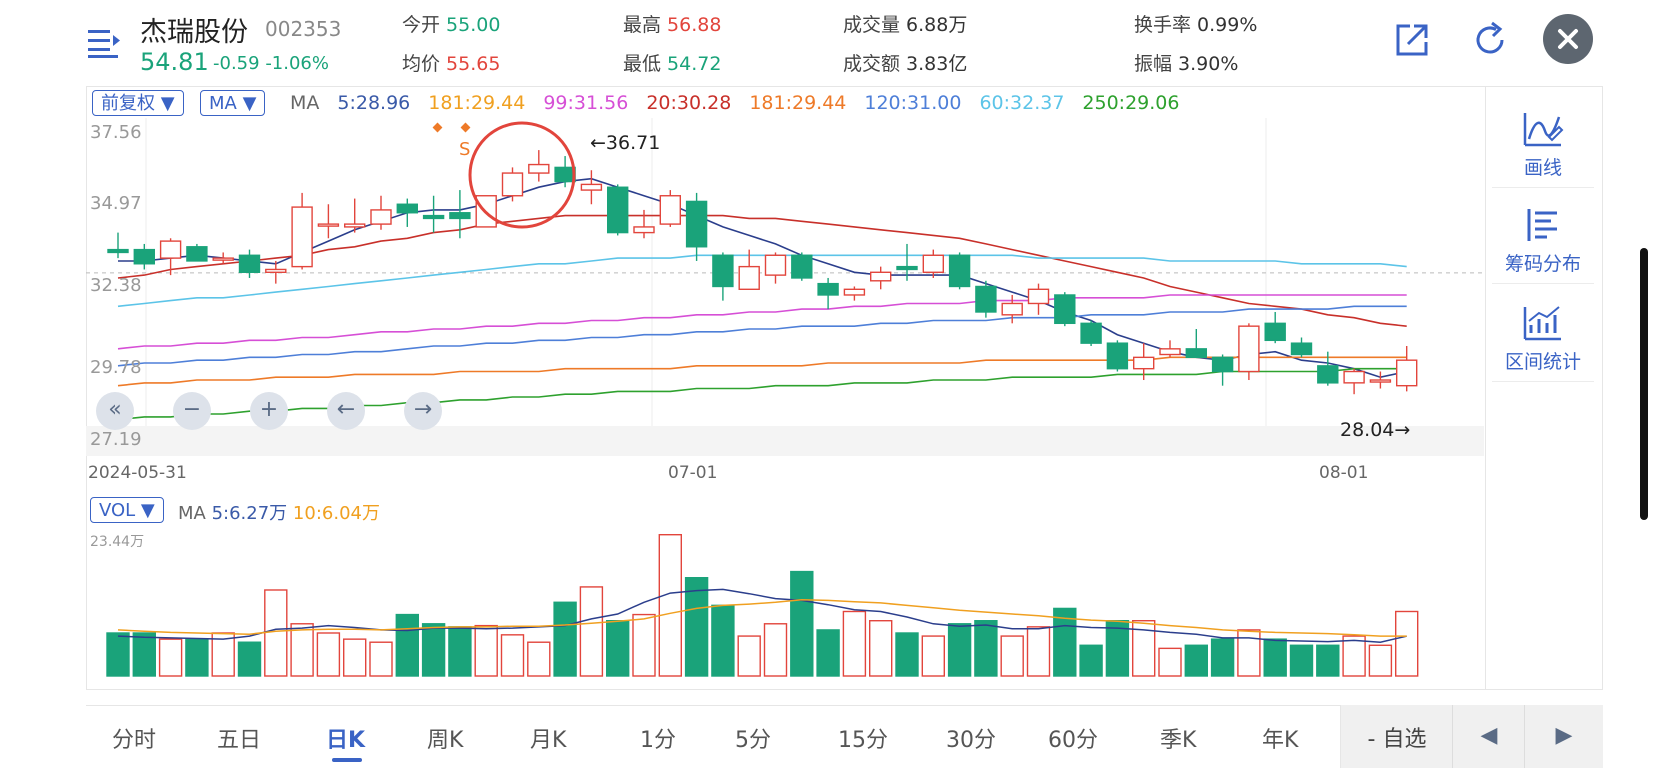 This screenshot has width=1662, height=769. I want to click on sidebar-item-range-stats: 区间统计, so click(1543, 338).